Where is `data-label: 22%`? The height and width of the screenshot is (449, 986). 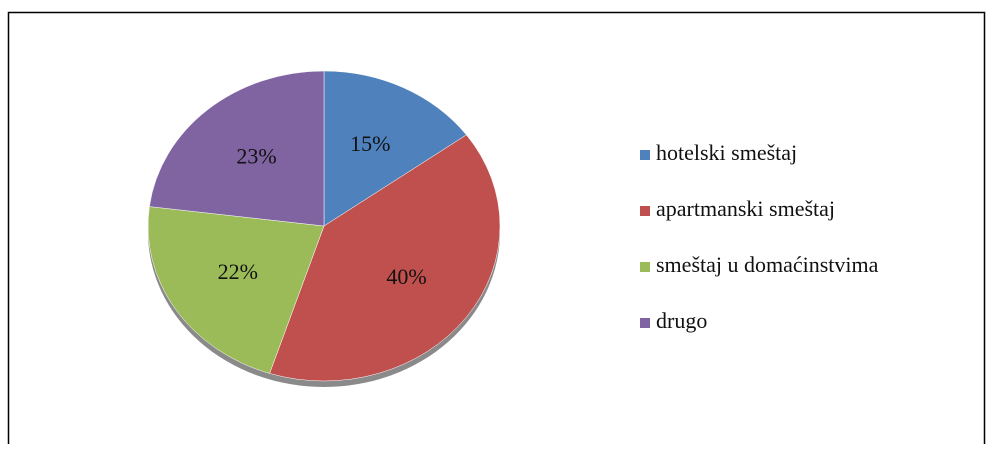
data-label: 22% is located at coordinates (238, 271).